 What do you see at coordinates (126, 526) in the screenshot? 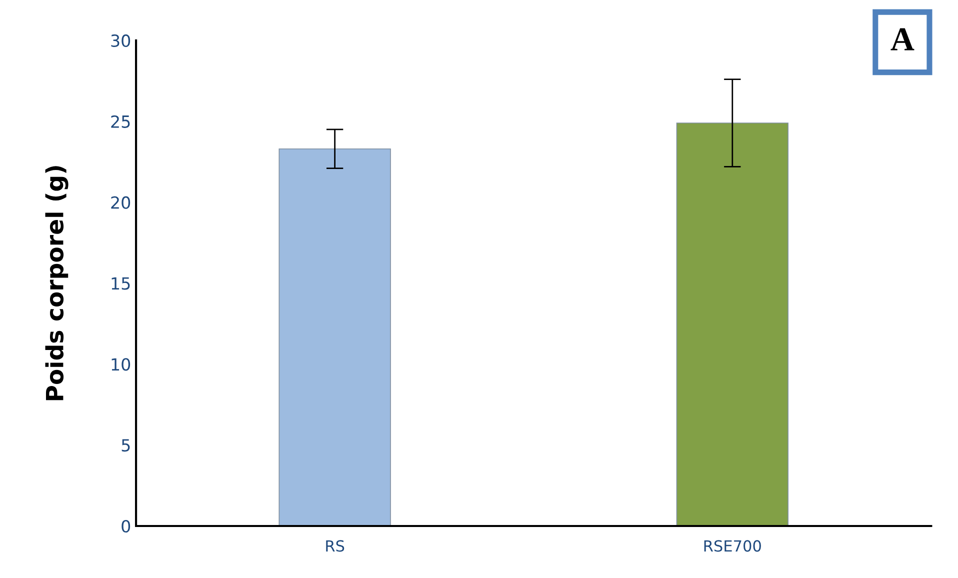
I see `y-tick-label: 0` at bounding box center [126, 526].